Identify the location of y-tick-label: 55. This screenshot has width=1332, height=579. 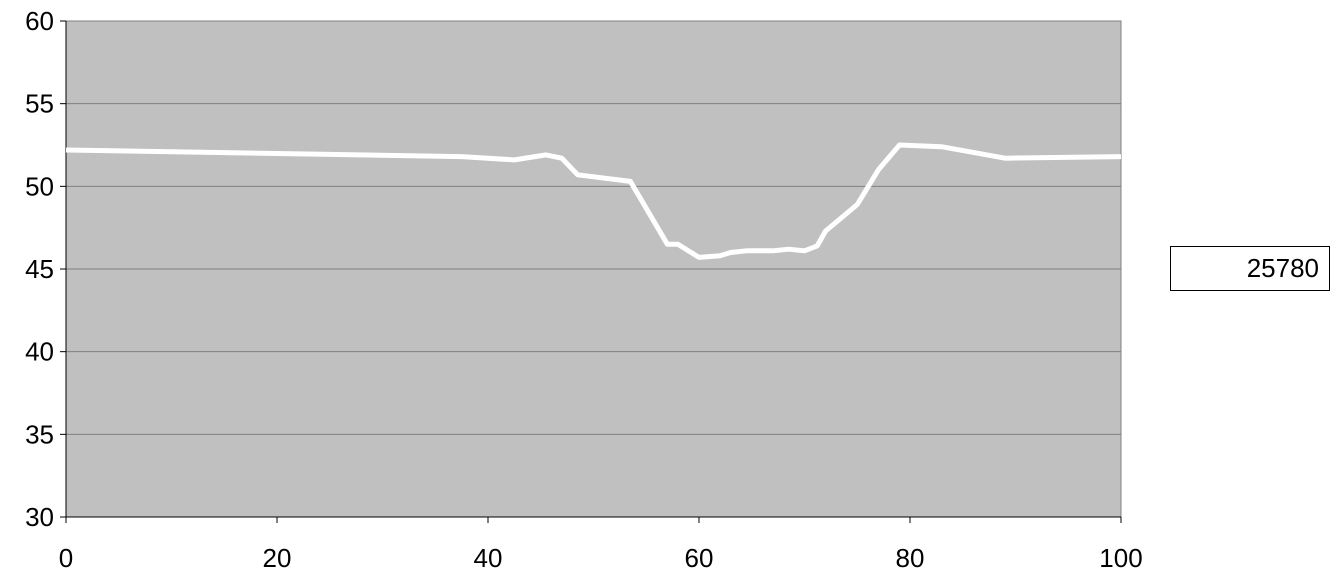
(39, 104).